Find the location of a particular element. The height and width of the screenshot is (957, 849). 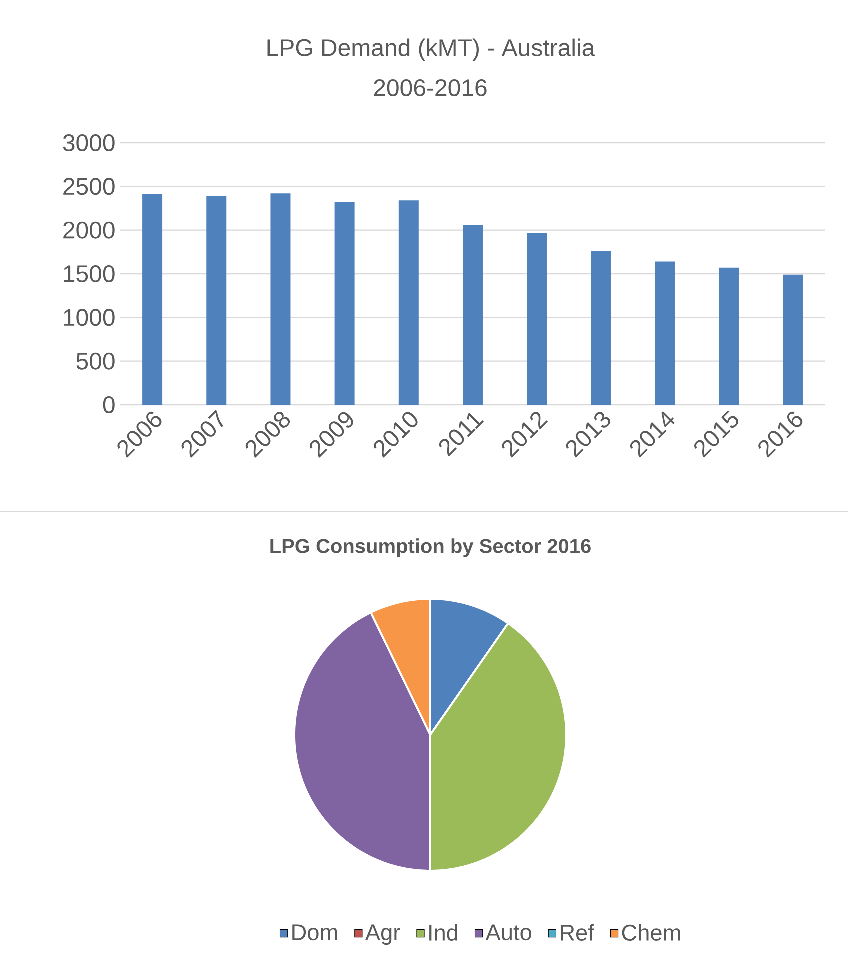

y-tick-label: 0 is located at coordinates (109, 405).